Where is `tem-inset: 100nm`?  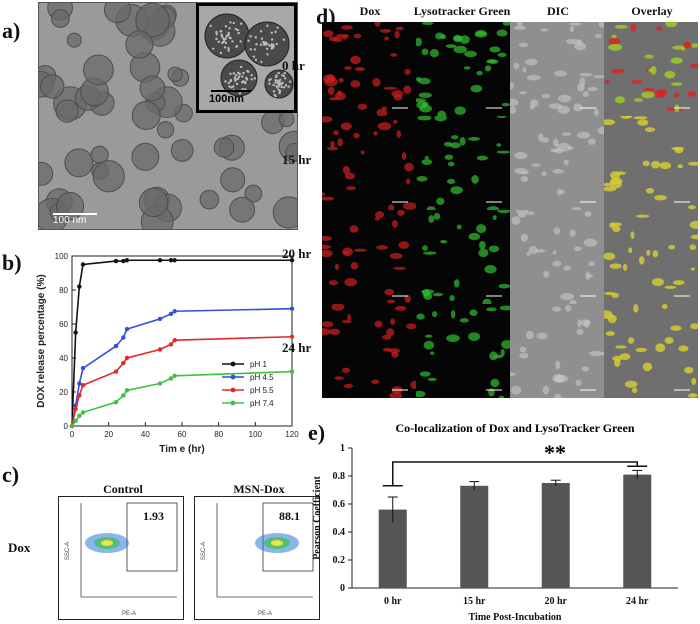
tem-inset: 100nm is located at coordinates (246, 58).